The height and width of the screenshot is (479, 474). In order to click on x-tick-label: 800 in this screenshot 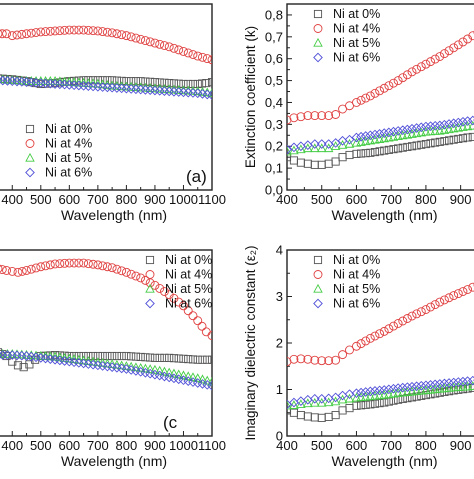, I will do `click(127, 199)`.